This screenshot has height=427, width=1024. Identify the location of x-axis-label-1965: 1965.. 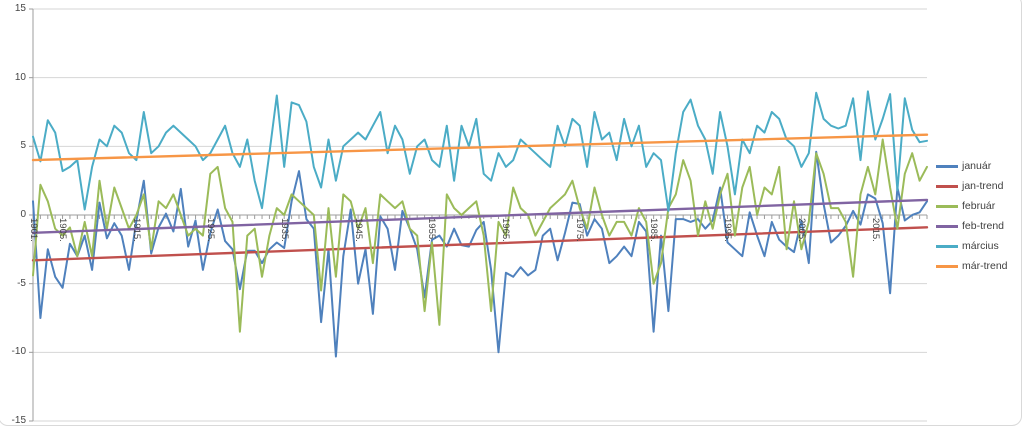
(506, 230).